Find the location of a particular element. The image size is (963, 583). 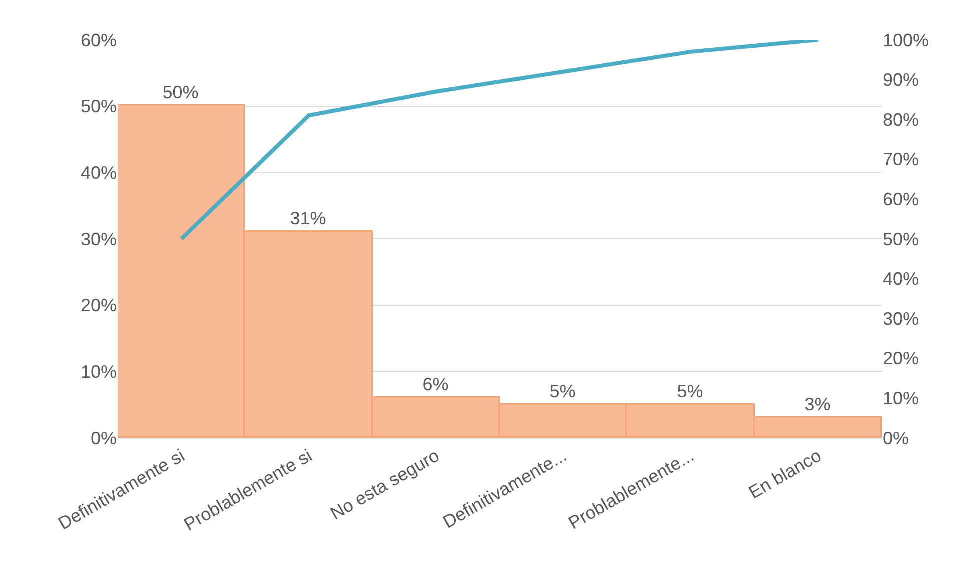

y-tick-label: 30% is located at coordinates (98, 239).